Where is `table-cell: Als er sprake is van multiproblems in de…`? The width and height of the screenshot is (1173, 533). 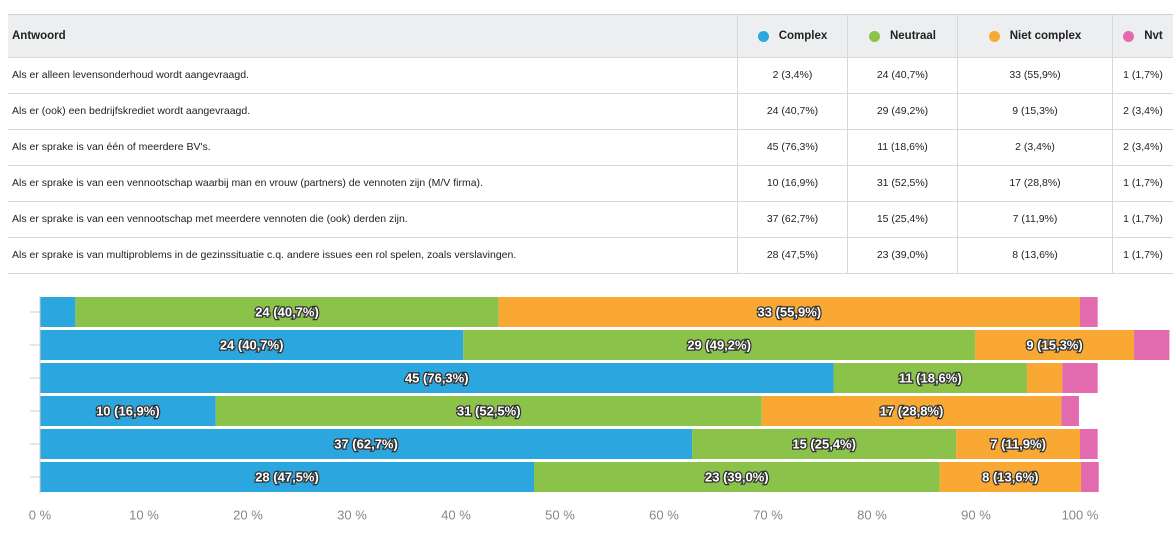
table-cell: Als er sprake is van multiproblems in de… is located at coordinates (264, 255).